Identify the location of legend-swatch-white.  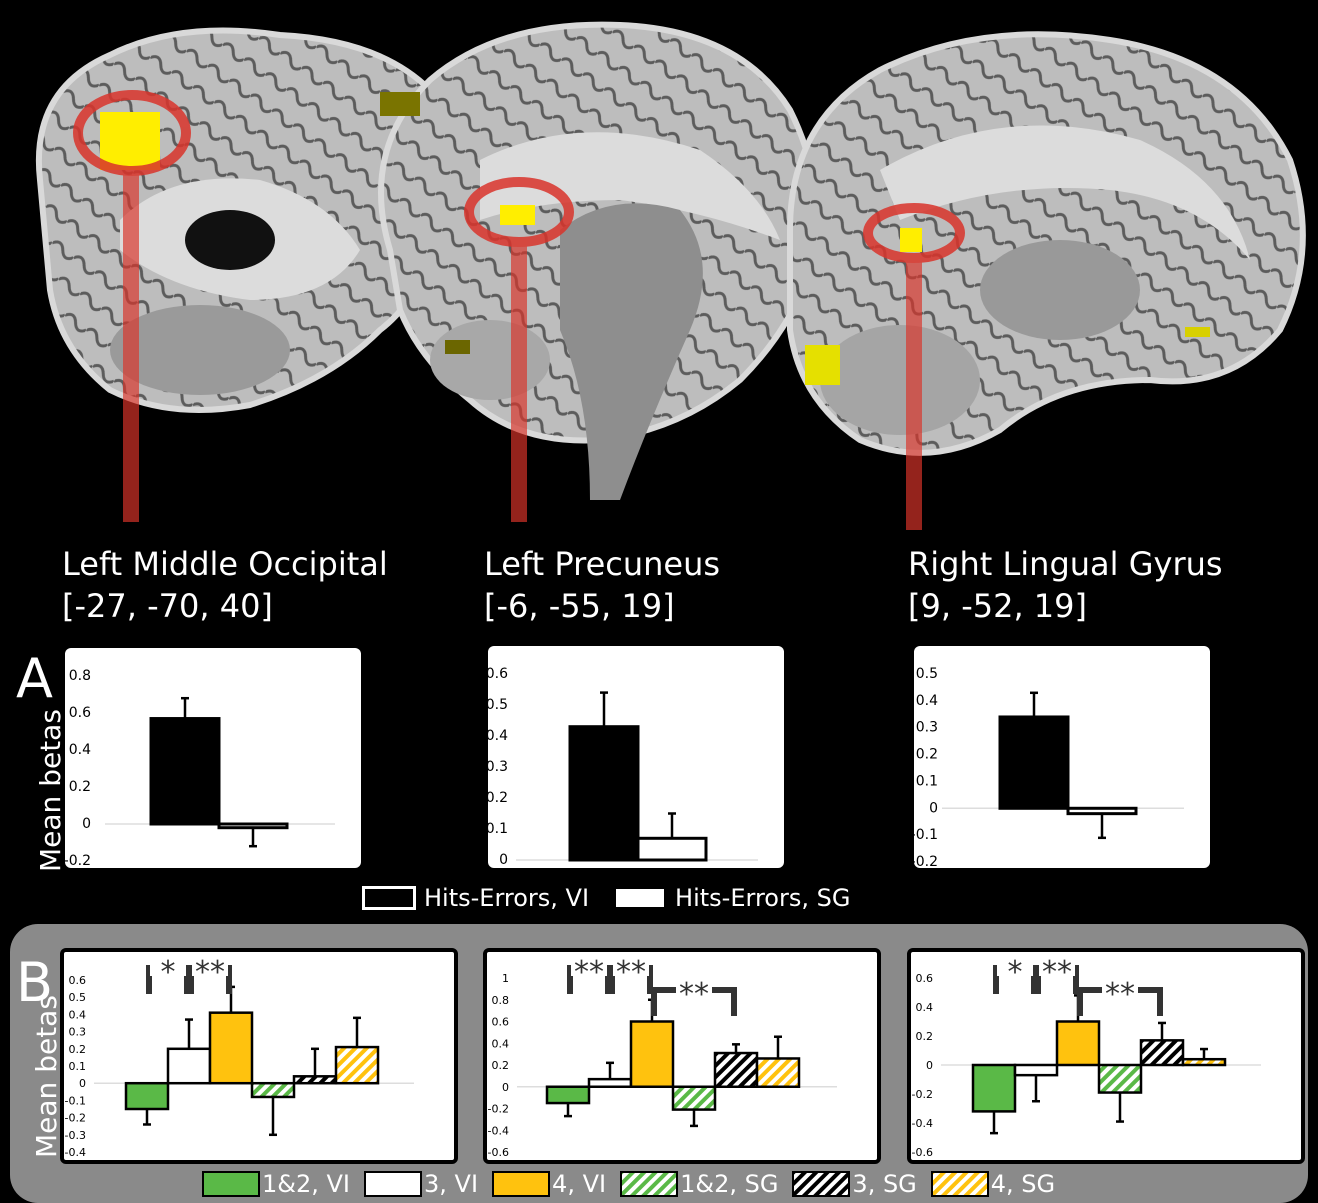
(640, 898).